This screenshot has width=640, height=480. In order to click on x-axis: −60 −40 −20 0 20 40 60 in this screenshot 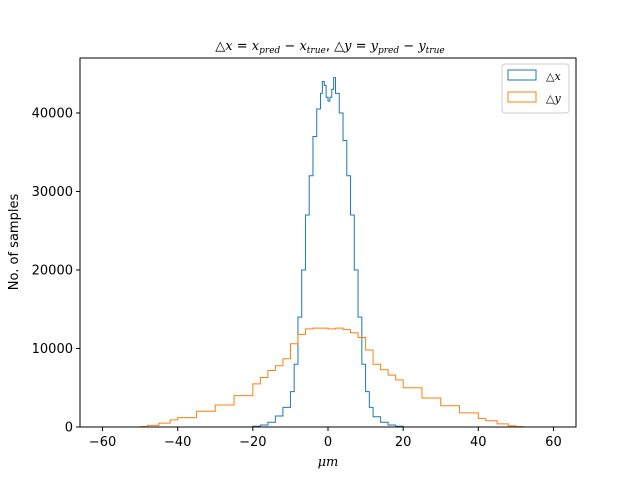, I will do `click(325, 438)`.